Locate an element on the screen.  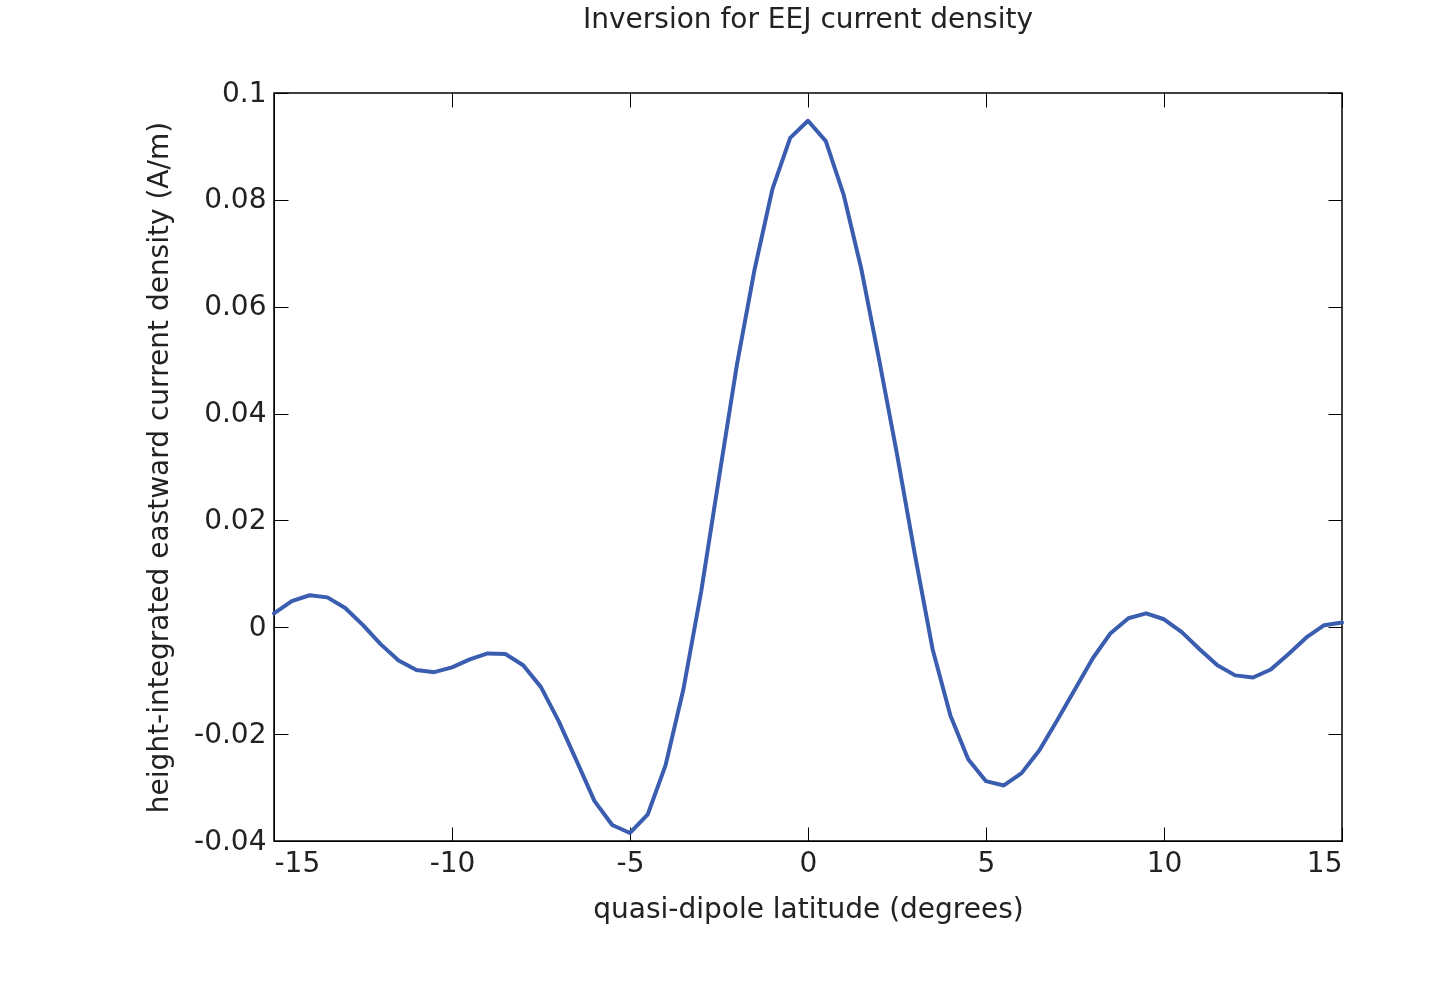
x-tick-label: 15 is located at coordinates (1324, 862).